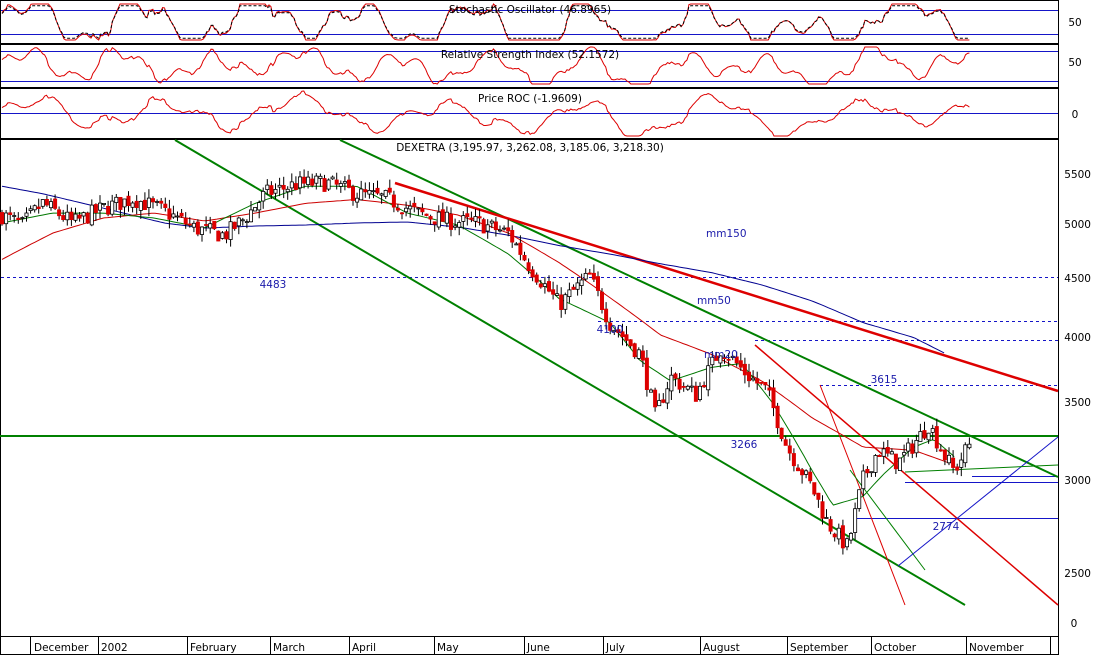 The width and height of the screenshot is (1107, 655). Describe the element at coordinates (273, 285) in the screenshot. I see `level-label-4483: 4483` at that location.